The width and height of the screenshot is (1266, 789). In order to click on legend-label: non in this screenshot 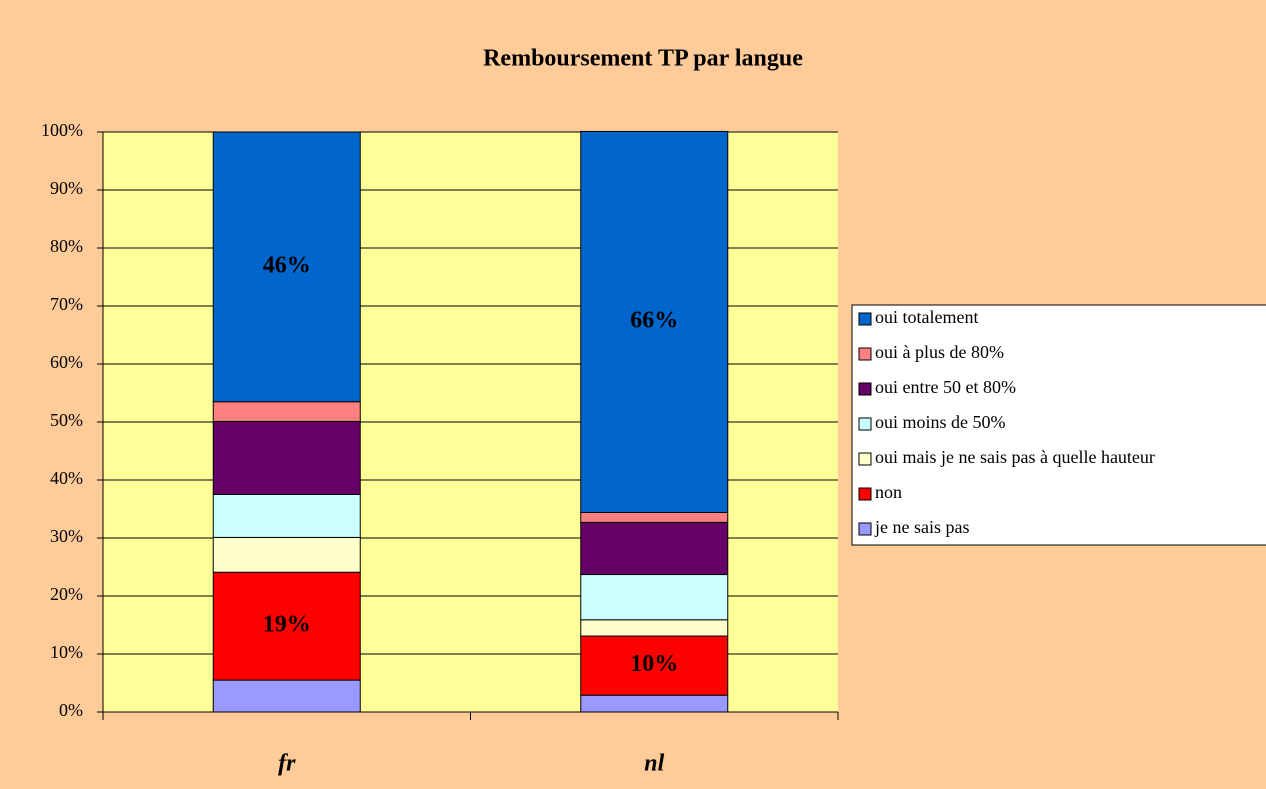, I will do `click(888, 492)`.